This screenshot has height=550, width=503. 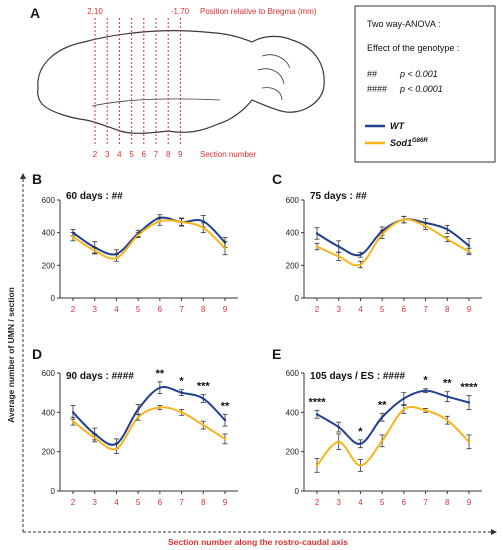 What do you see at coordinates (131, 154) in the screenshot?
I see `section-number-5: 5` at bounding box center [131, 154].